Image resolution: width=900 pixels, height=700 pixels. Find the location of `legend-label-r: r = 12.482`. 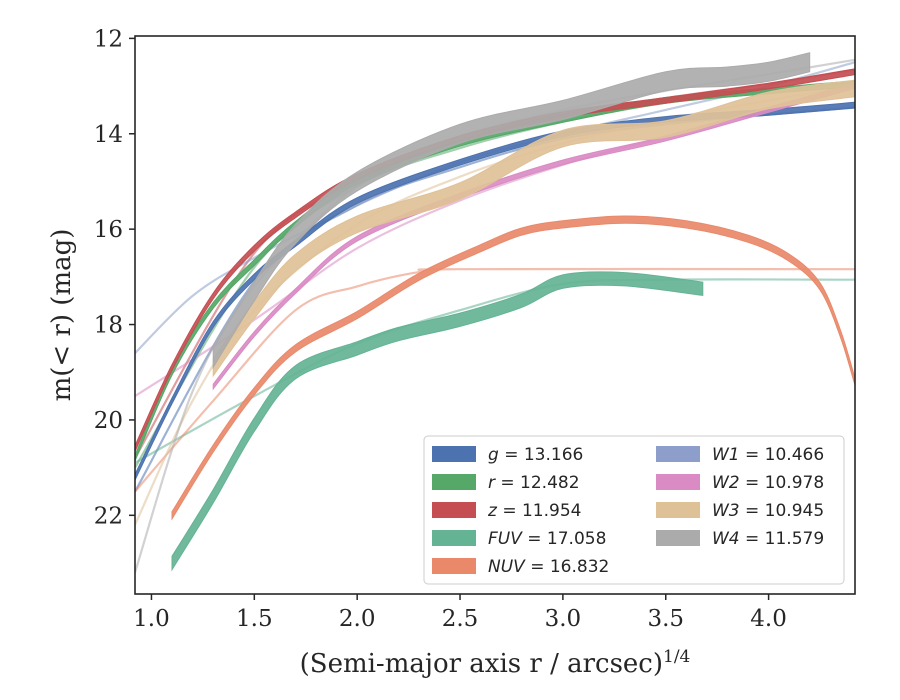

legend-label-r: r = 12.482 is located at coordinates (534, 483).